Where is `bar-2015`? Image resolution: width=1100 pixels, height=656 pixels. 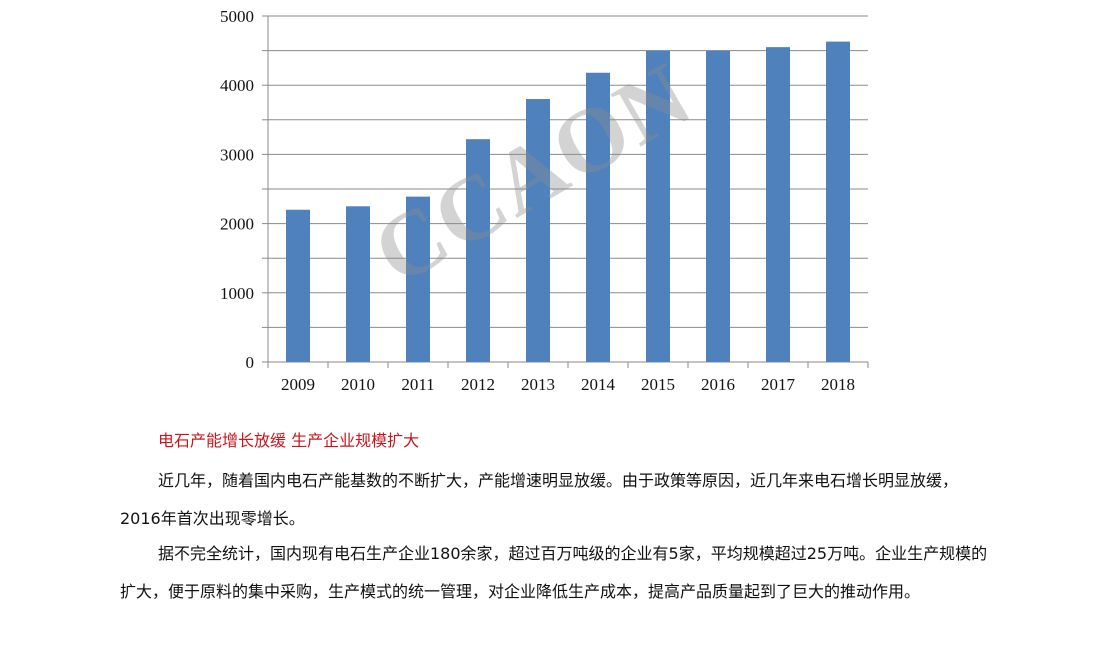
bar-2015 is located at coordinates (658, 206).